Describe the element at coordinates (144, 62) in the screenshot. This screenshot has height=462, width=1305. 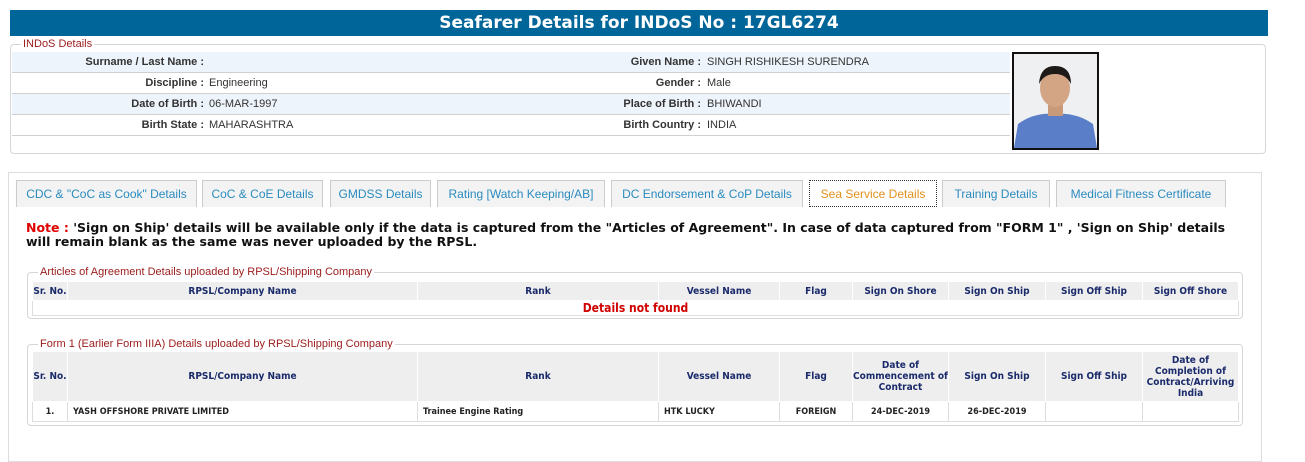
I see `field-label: Surname / Last Name :` at that location.